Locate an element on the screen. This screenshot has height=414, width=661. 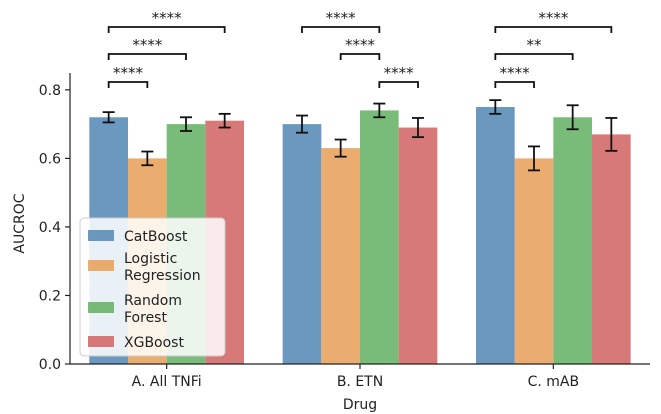
x-tick-label: B. ETN is located at coordinates (360, 382).